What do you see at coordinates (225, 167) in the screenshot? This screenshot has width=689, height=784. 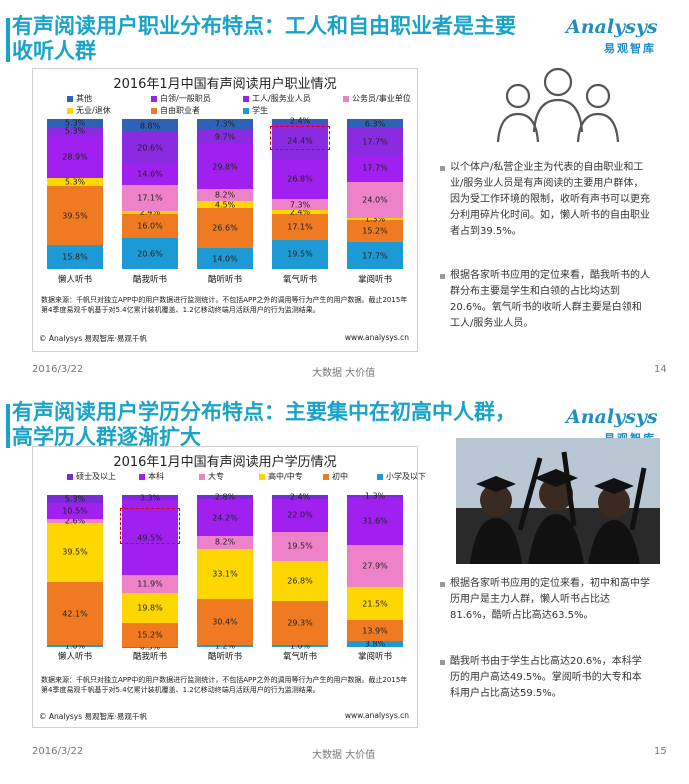 I see `data-label: 29.8%` at bounding box center [225, 167].